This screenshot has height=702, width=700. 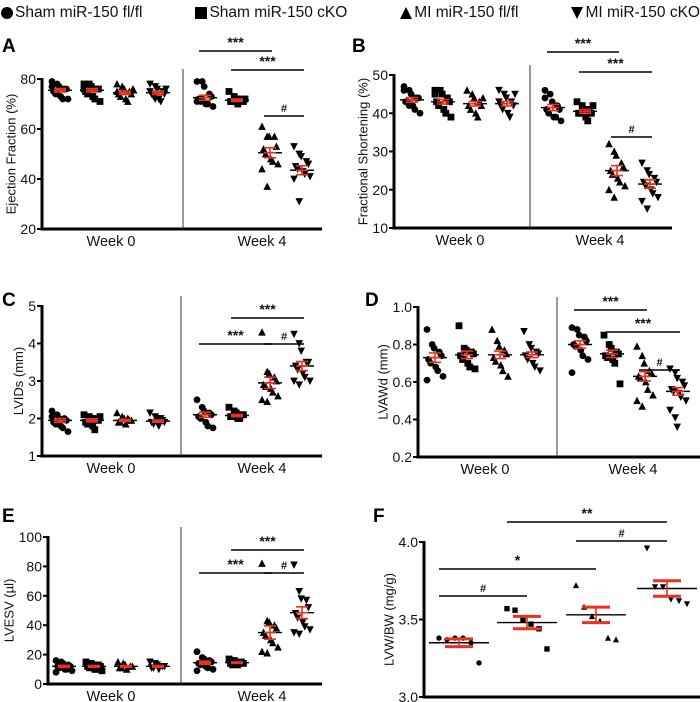 What do you see at coordinates (201, 13) in the screenshot?
I see `square-marker-icon` at bounding box center [201, 13].